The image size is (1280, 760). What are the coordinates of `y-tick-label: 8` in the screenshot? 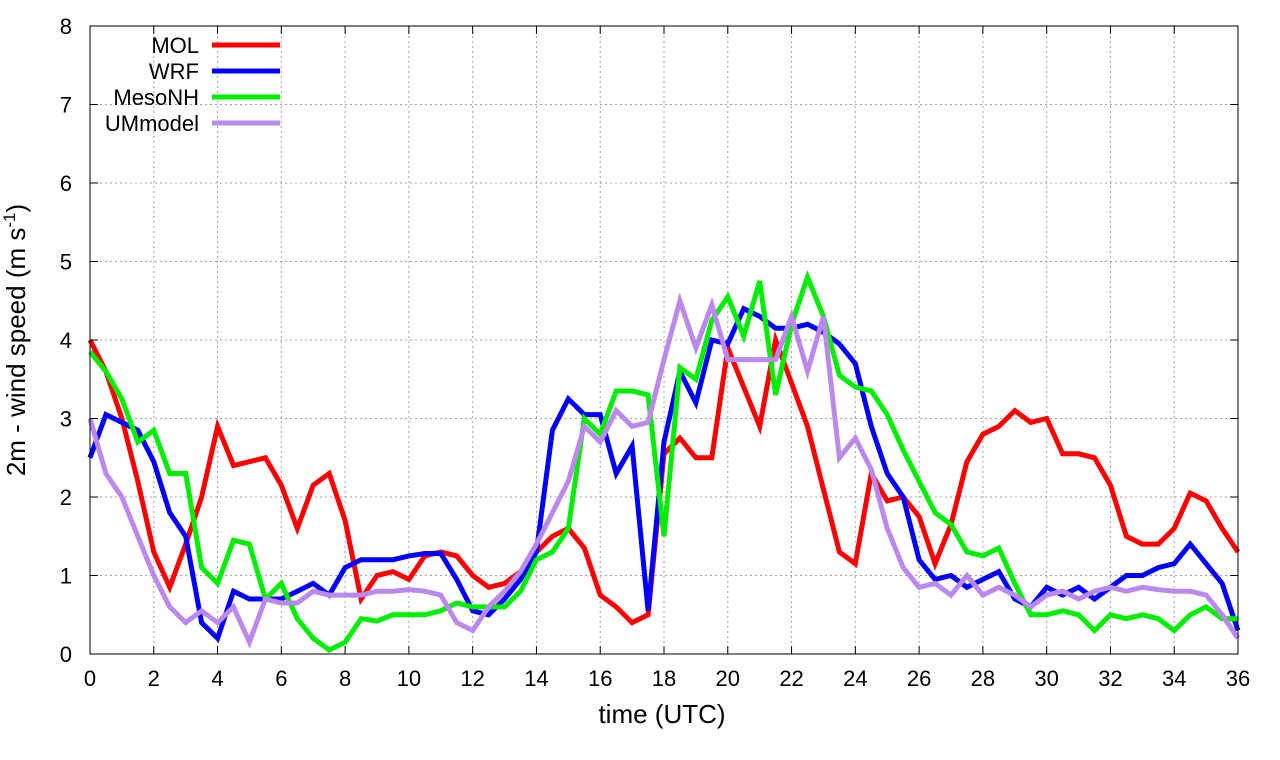 It's located at (66, 26).